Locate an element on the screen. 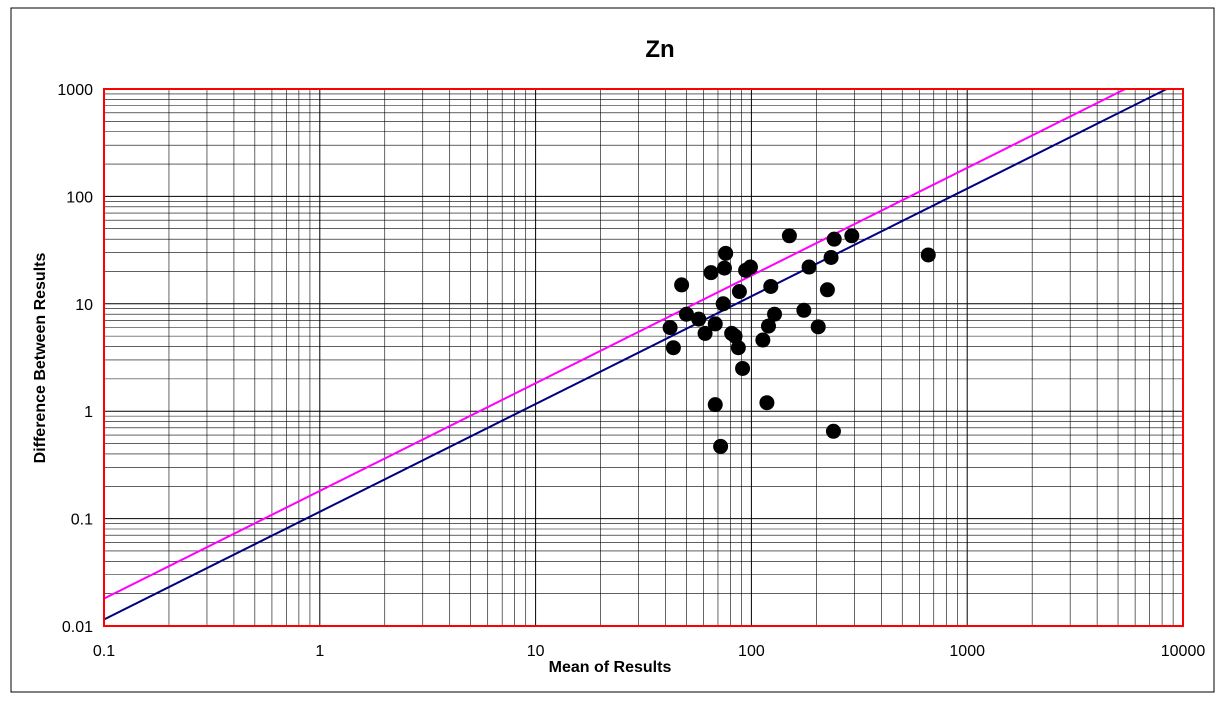 The height and width of the screenshot is (717, 1223). y-tick-label: 0.01 is located at coordinates (77, 627).